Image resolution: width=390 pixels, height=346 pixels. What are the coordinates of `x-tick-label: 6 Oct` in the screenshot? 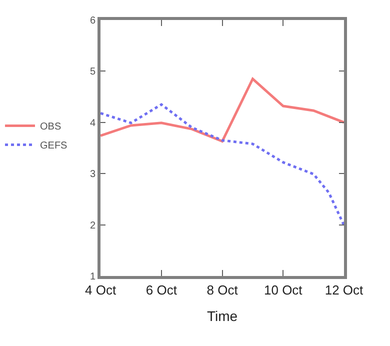 It's located at (162, 290).